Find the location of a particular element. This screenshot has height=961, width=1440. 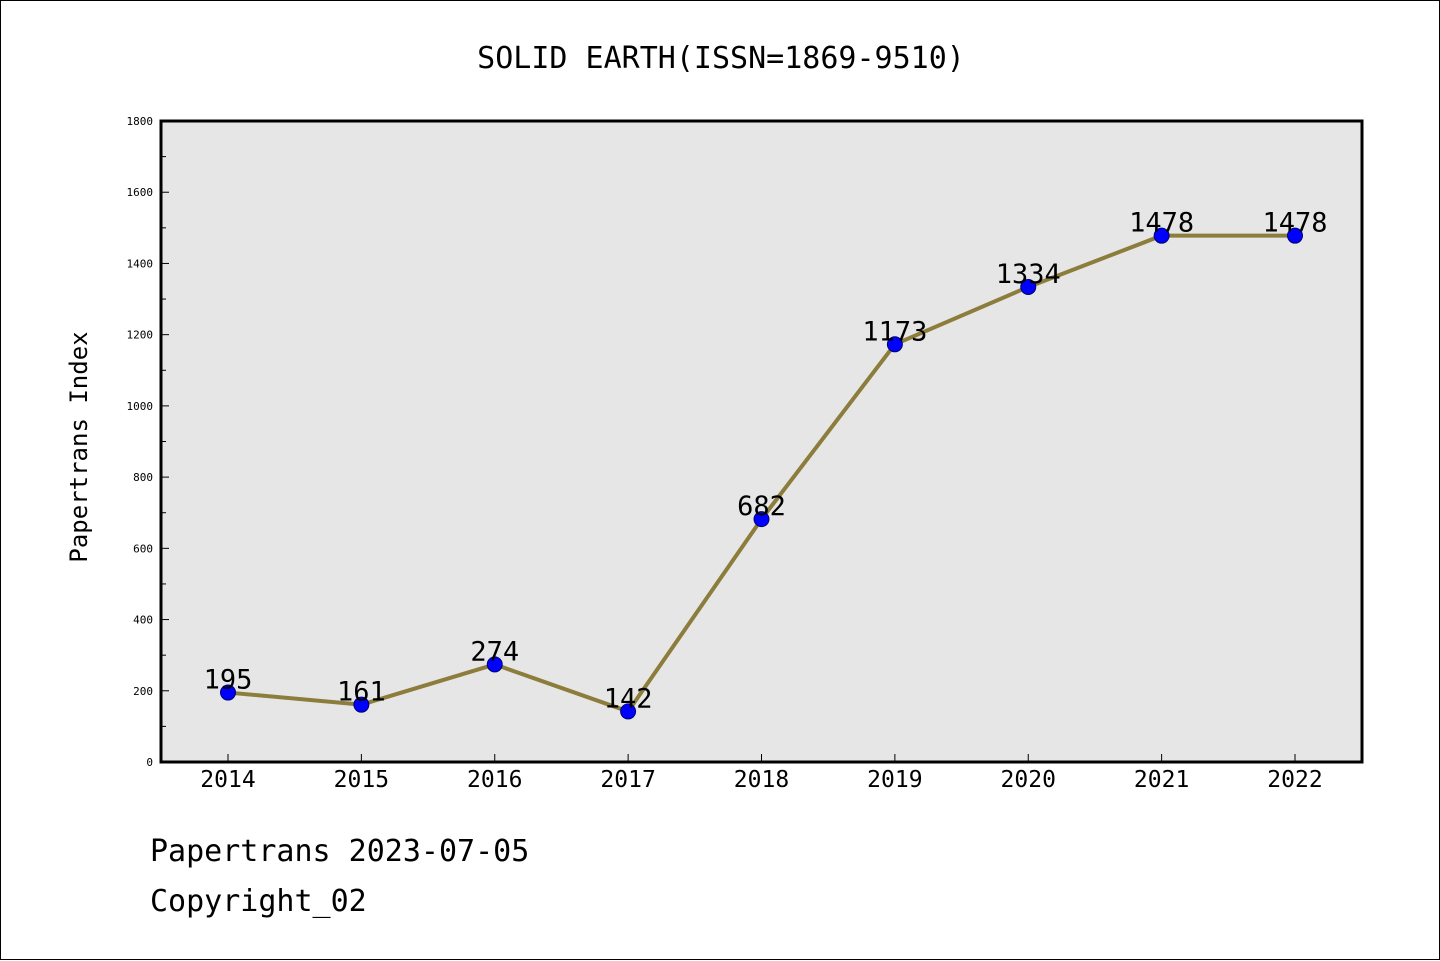

data-label: 274 is located at coordinates (494, 651).